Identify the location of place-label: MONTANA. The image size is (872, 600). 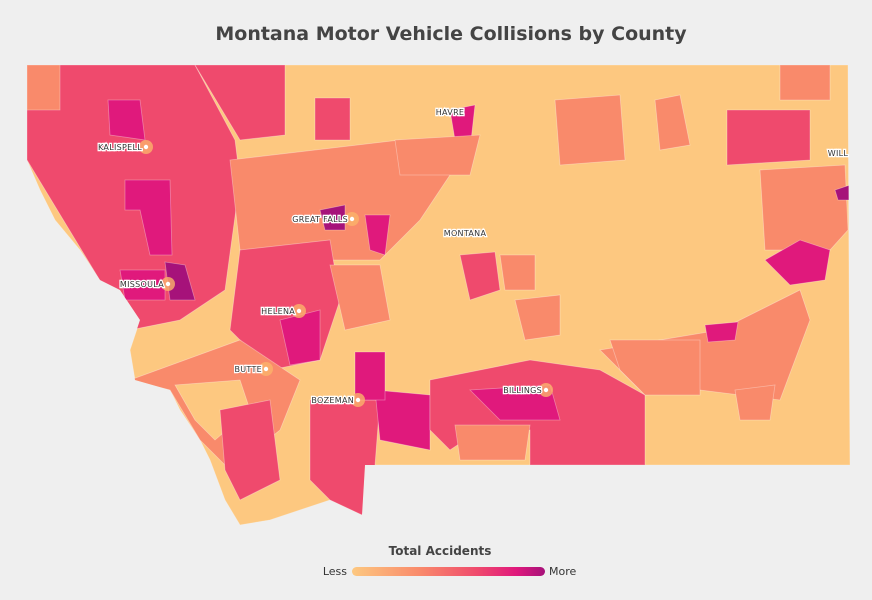
(465, 233).